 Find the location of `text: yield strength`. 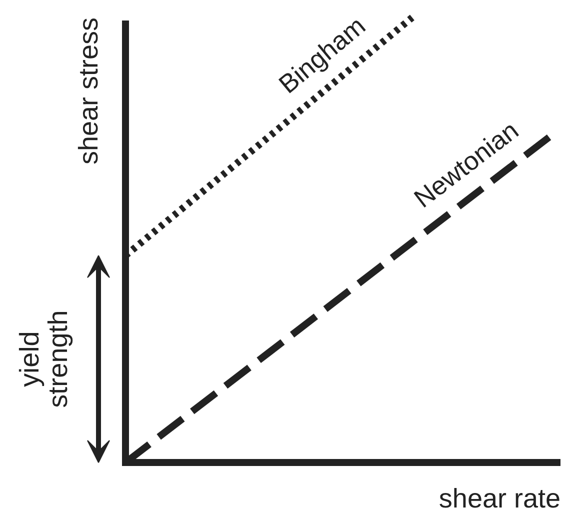

text: yield strength is located at coordinates (43, 359).